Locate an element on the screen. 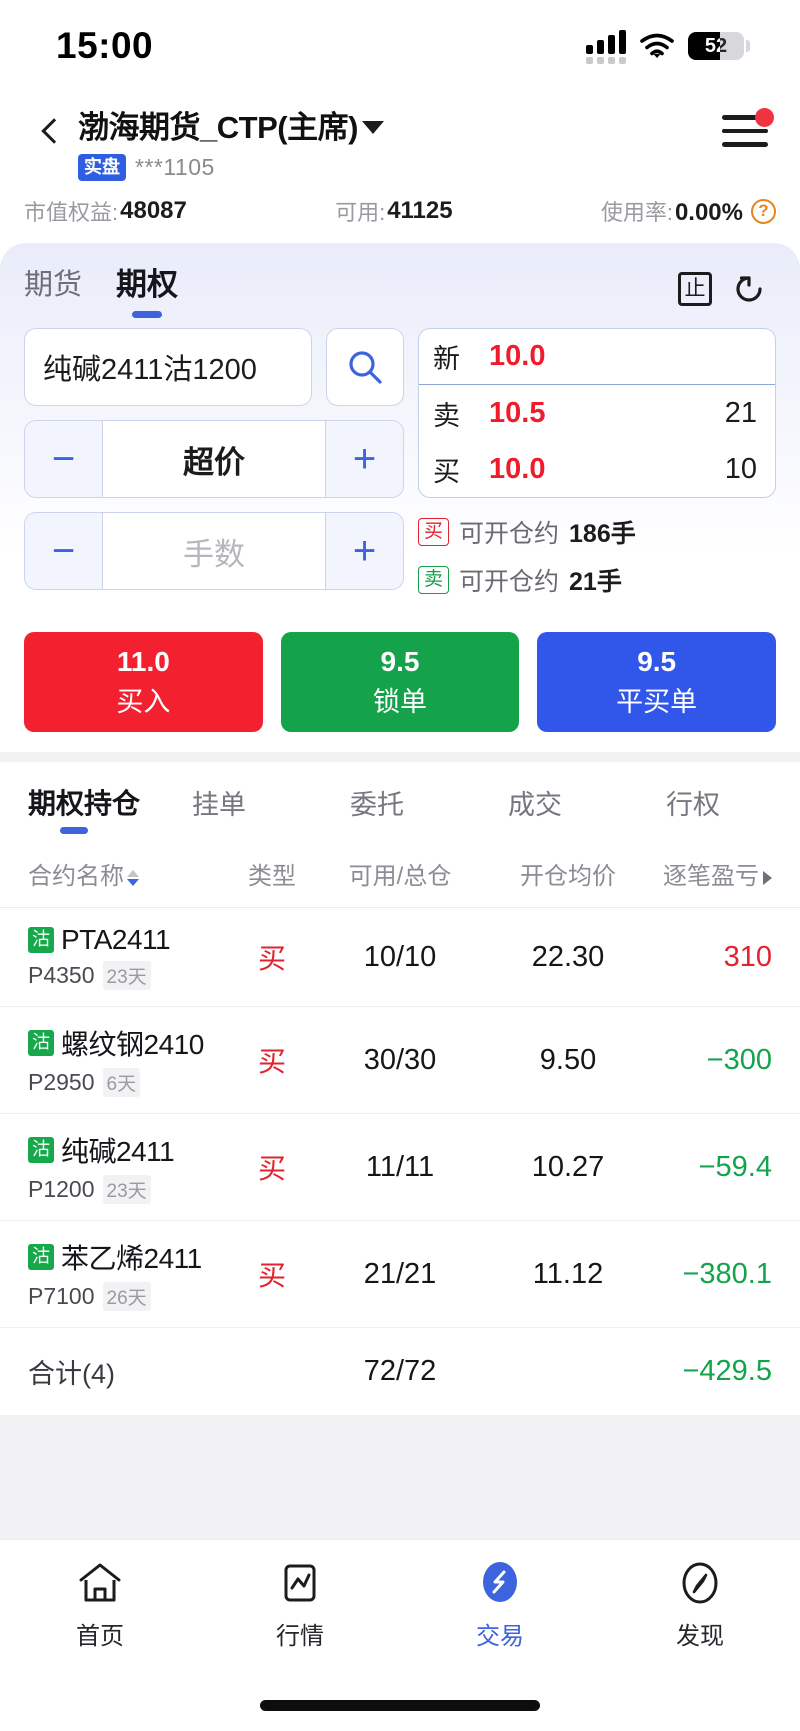 The height and width of the screenshot is (1731, 800). tab-exercise: 行权 is located at coordinates (693, 804).